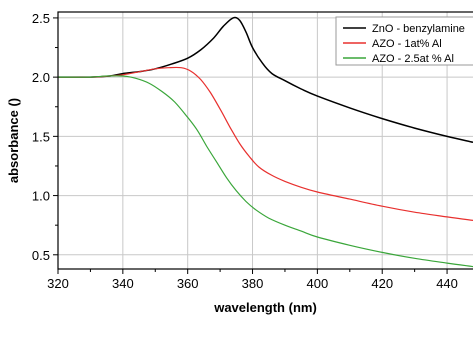  I want to click on legend-label-1: AZO - 1at% Al, so click(407, 44).